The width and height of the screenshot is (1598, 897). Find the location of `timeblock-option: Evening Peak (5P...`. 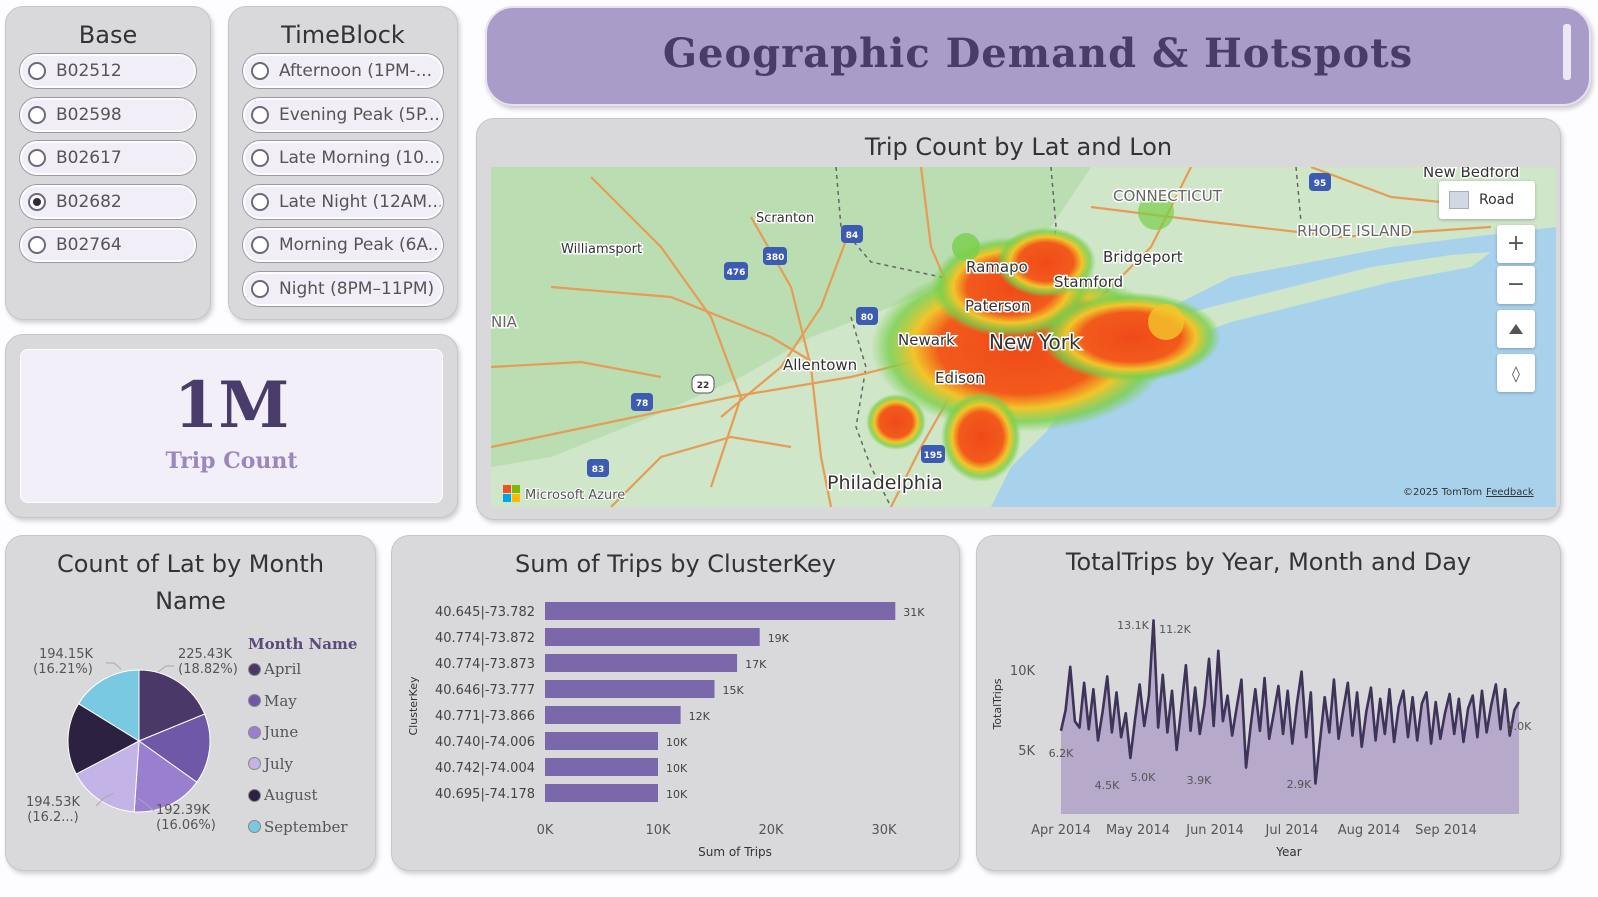

timeblock-option: Evening Peak (5P... is located at coordinates (343, 114).